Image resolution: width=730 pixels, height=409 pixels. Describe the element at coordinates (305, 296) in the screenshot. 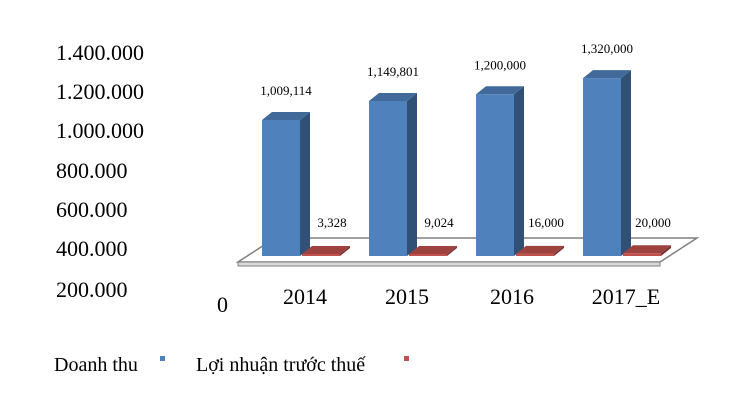

I see `x-tick-label: 2014` at that location.